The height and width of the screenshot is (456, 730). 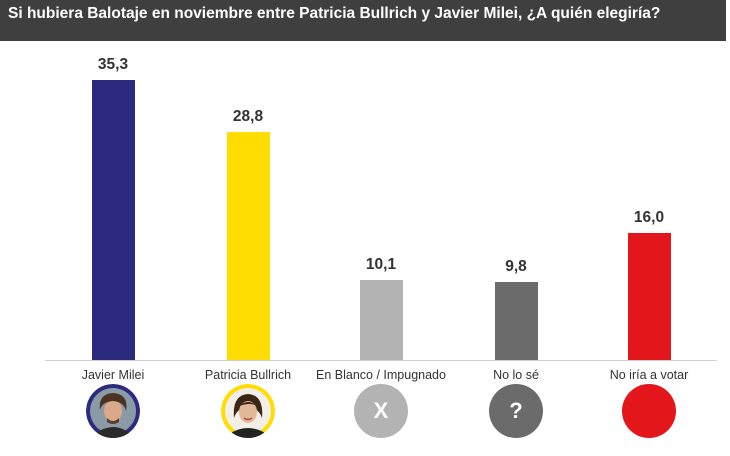 What do you see at coordinates (516, 267) in the screenshot?
I see `data-label: 9,8` at bounding box center [516, 267].